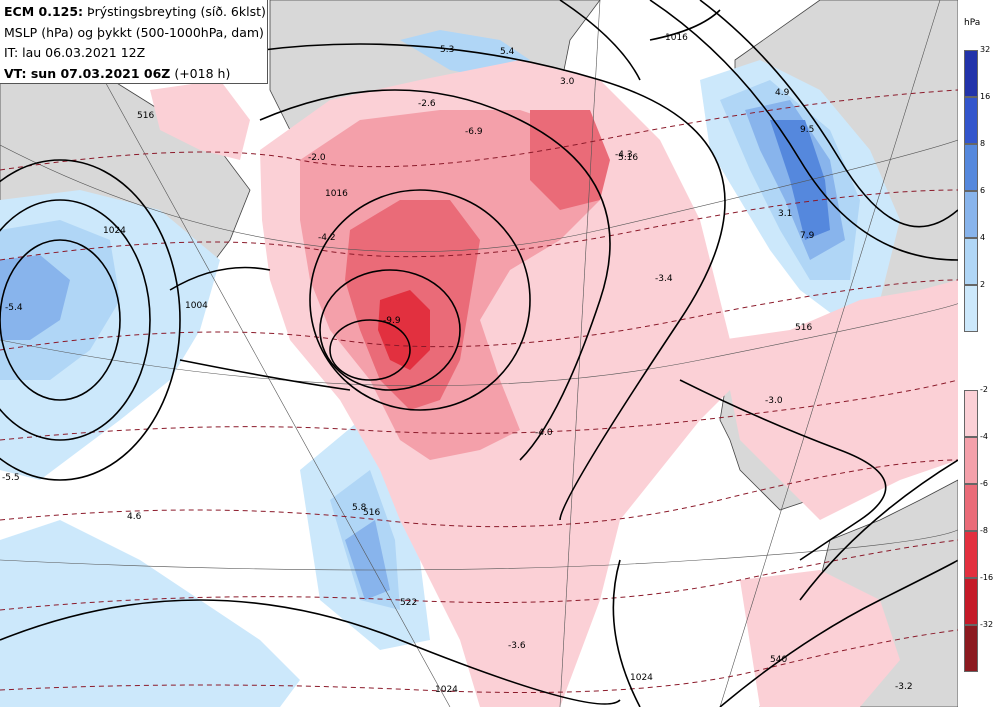 Image resolution: width=1000 pixels, height=707 pixels. What do you see at coordinates (359, 508) in the screenshot?
I see `contour-label: 5.8` at bounding box center [359, 508].